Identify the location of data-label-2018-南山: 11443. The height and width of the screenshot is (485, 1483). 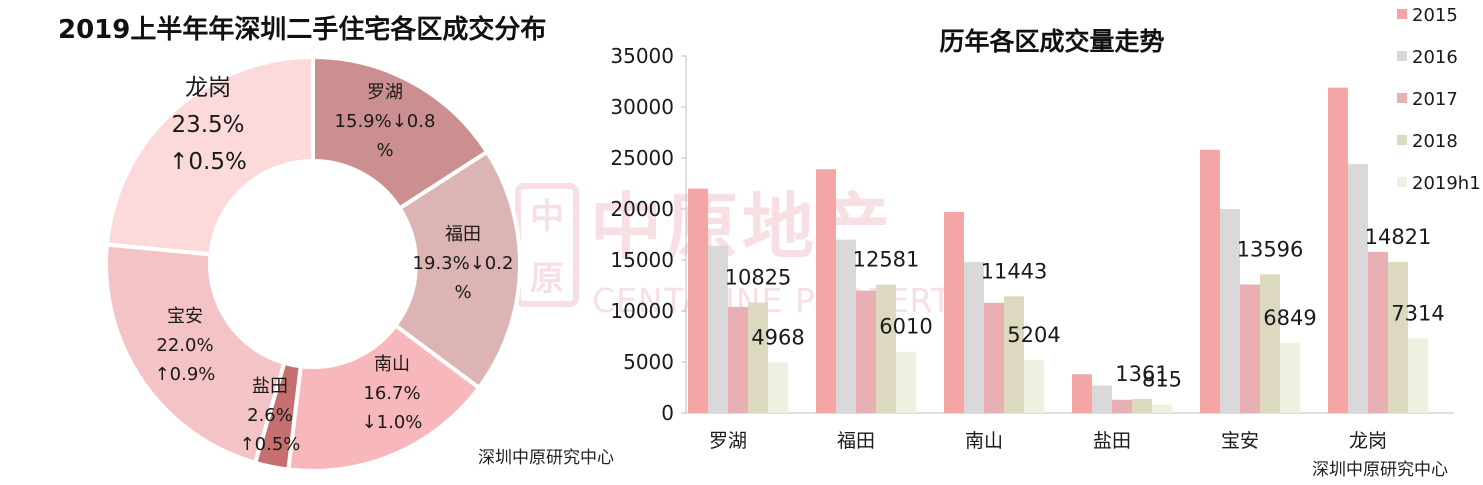
(1014, 271).